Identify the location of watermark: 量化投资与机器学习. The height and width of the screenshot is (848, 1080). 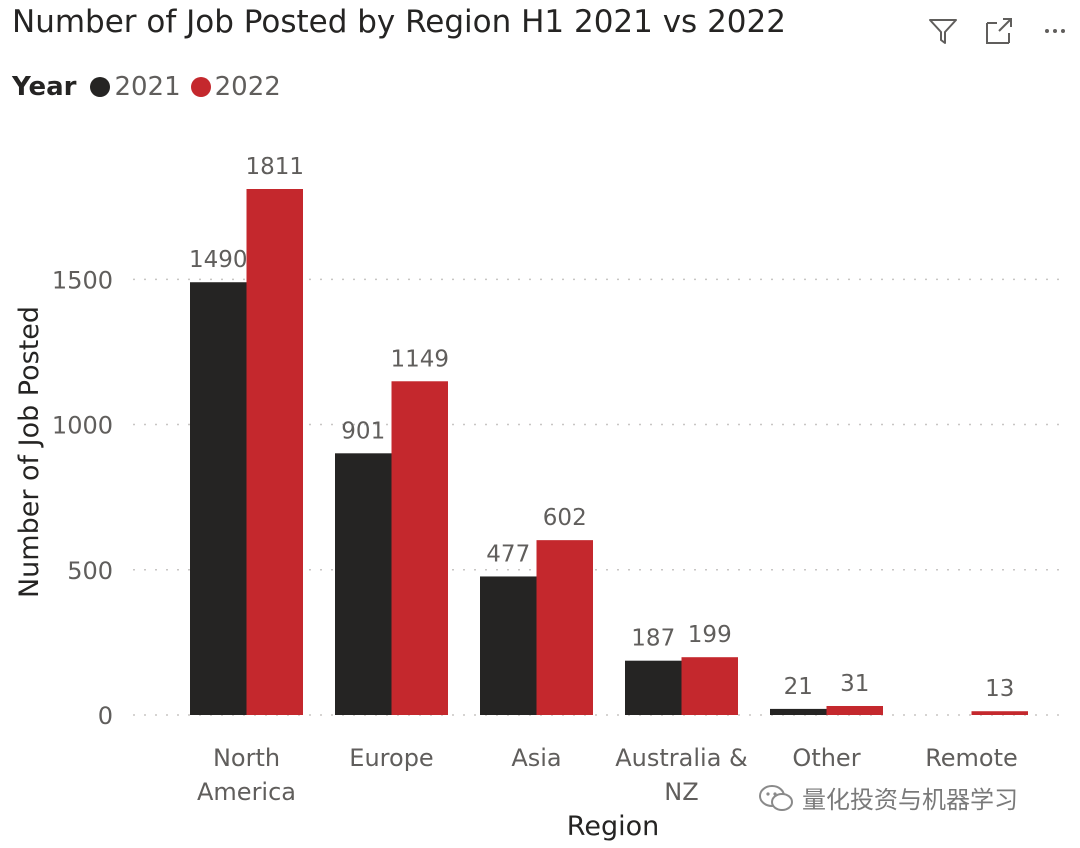
(888, 797).